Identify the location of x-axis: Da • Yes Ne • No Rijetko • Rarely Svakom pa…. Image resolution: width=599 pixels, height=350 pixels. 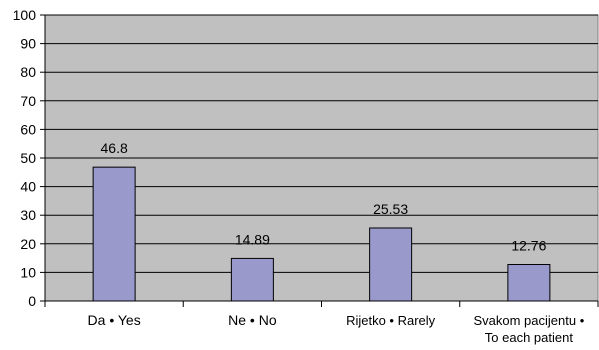
(321, 322).